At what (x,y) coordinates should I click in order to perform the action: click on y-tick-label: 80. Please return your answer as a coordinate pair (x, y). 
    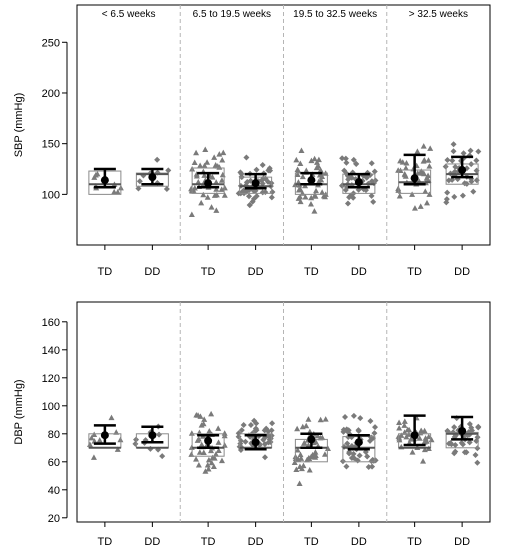
    Looking at the image, I should click on (54, 435).